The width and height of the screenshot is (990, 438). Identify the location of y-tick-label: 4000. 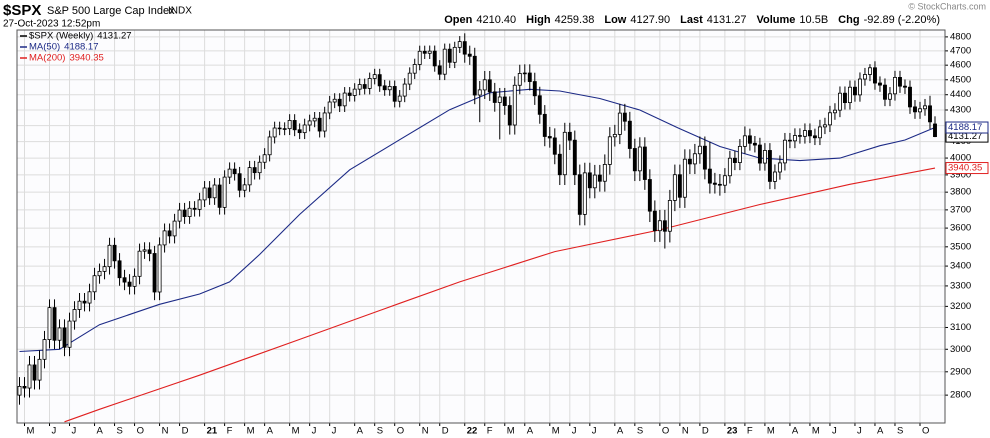
(960, 158).